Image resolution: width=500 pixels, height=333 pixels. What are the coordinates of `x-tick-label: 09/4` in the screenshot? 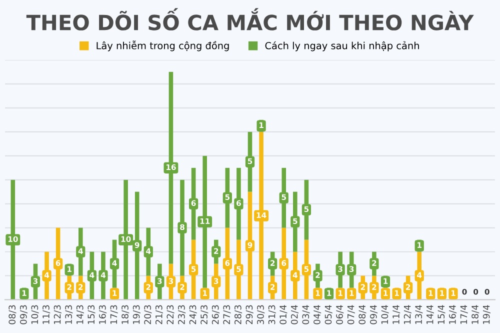 It's located at (374, 314).